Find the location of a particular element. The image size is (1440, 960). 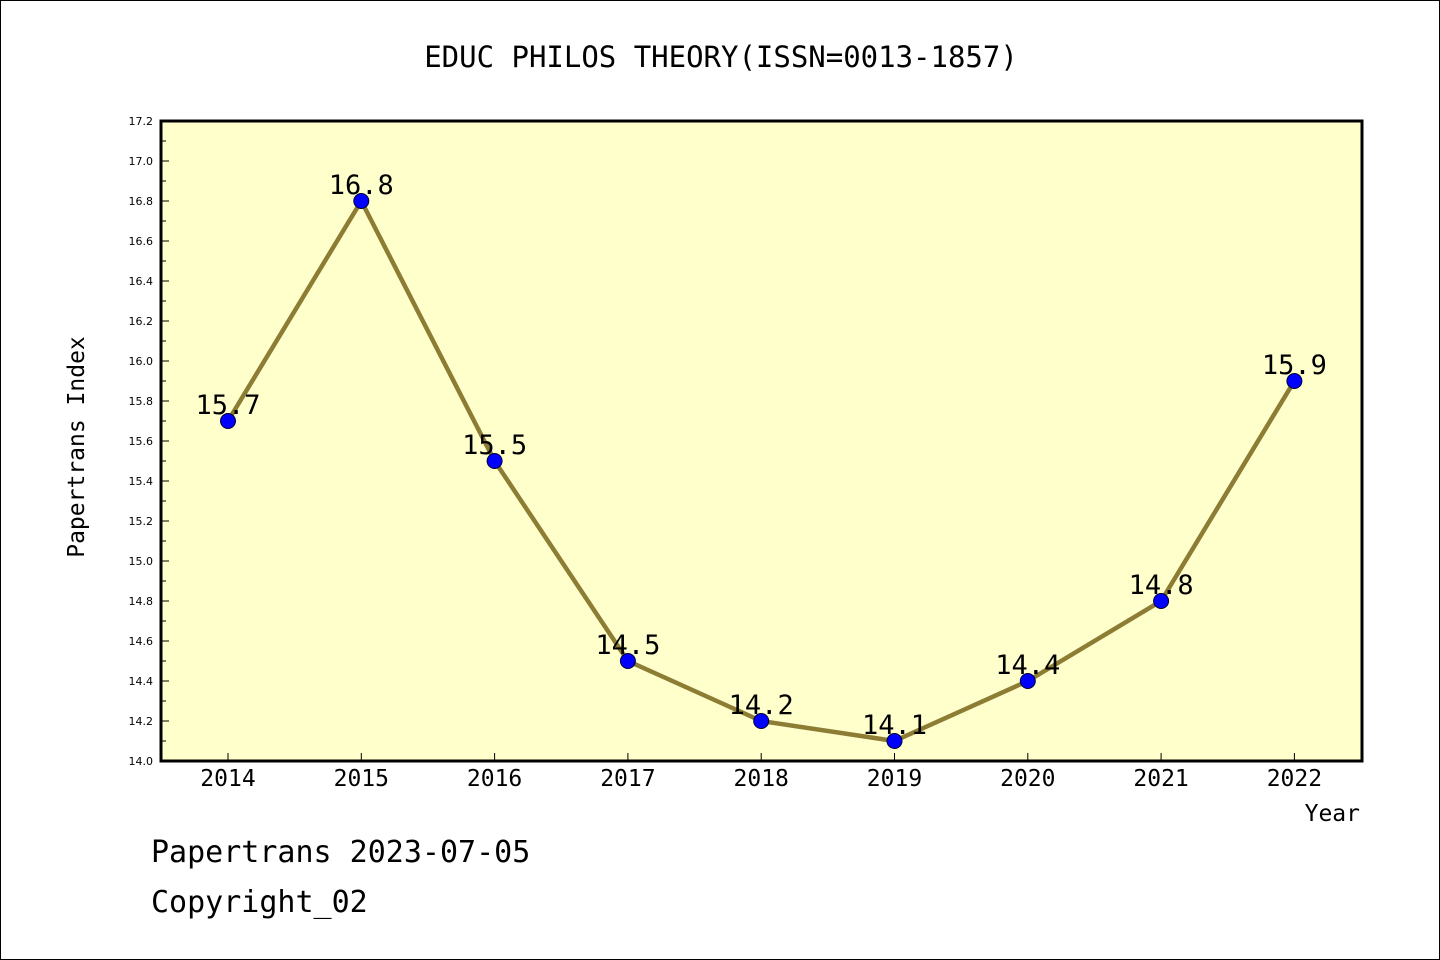

y-tick-label: 17.0 is located at coordinates (141, 161).